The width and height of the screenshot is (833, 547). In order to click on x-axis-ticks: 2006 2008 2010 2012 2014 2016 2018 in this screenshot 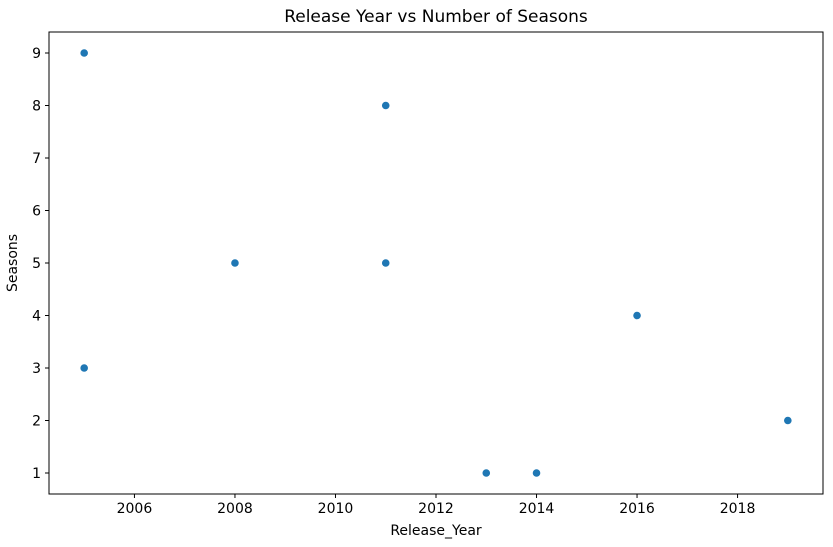, I will do `click(436, 505)`.